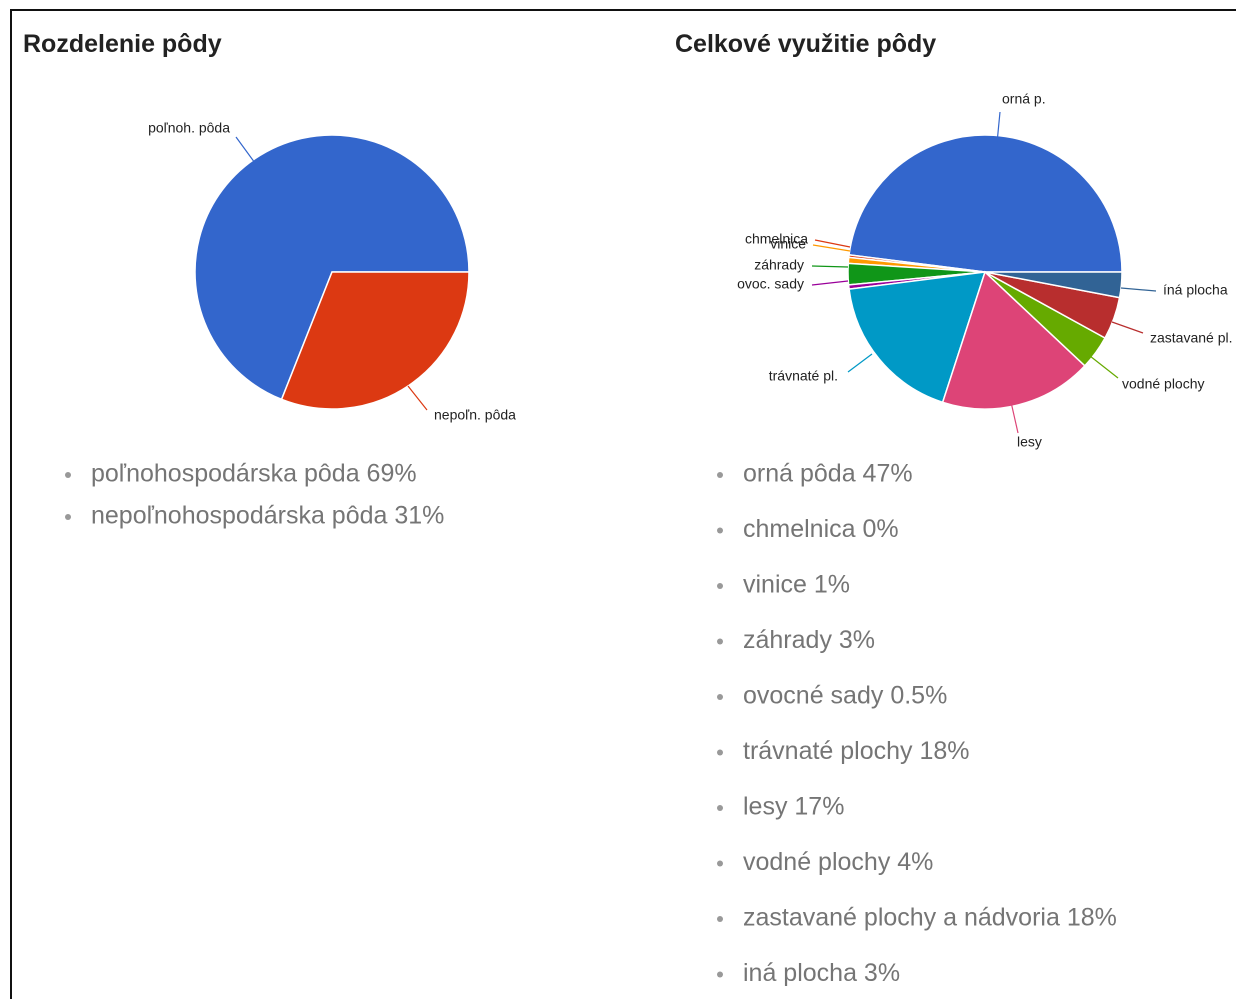  What do you see at coordinates (805, 44) in the screenshot?
I see `chart-title: Celkové využitie pôdy` at bounding box center [805, 44].